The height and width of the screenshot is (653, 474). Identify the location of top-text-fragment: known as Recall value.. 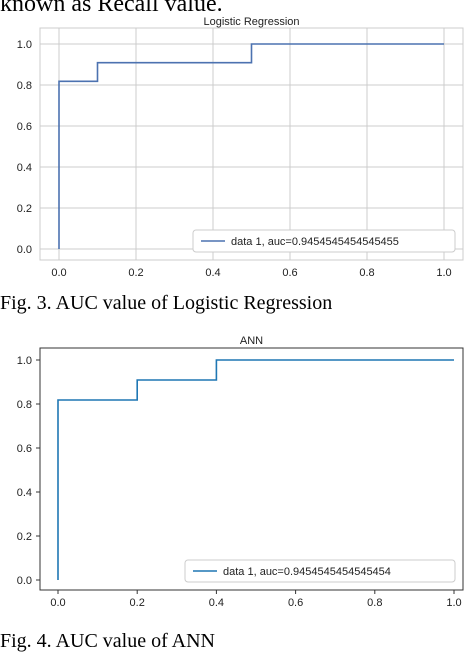
(111, 8).